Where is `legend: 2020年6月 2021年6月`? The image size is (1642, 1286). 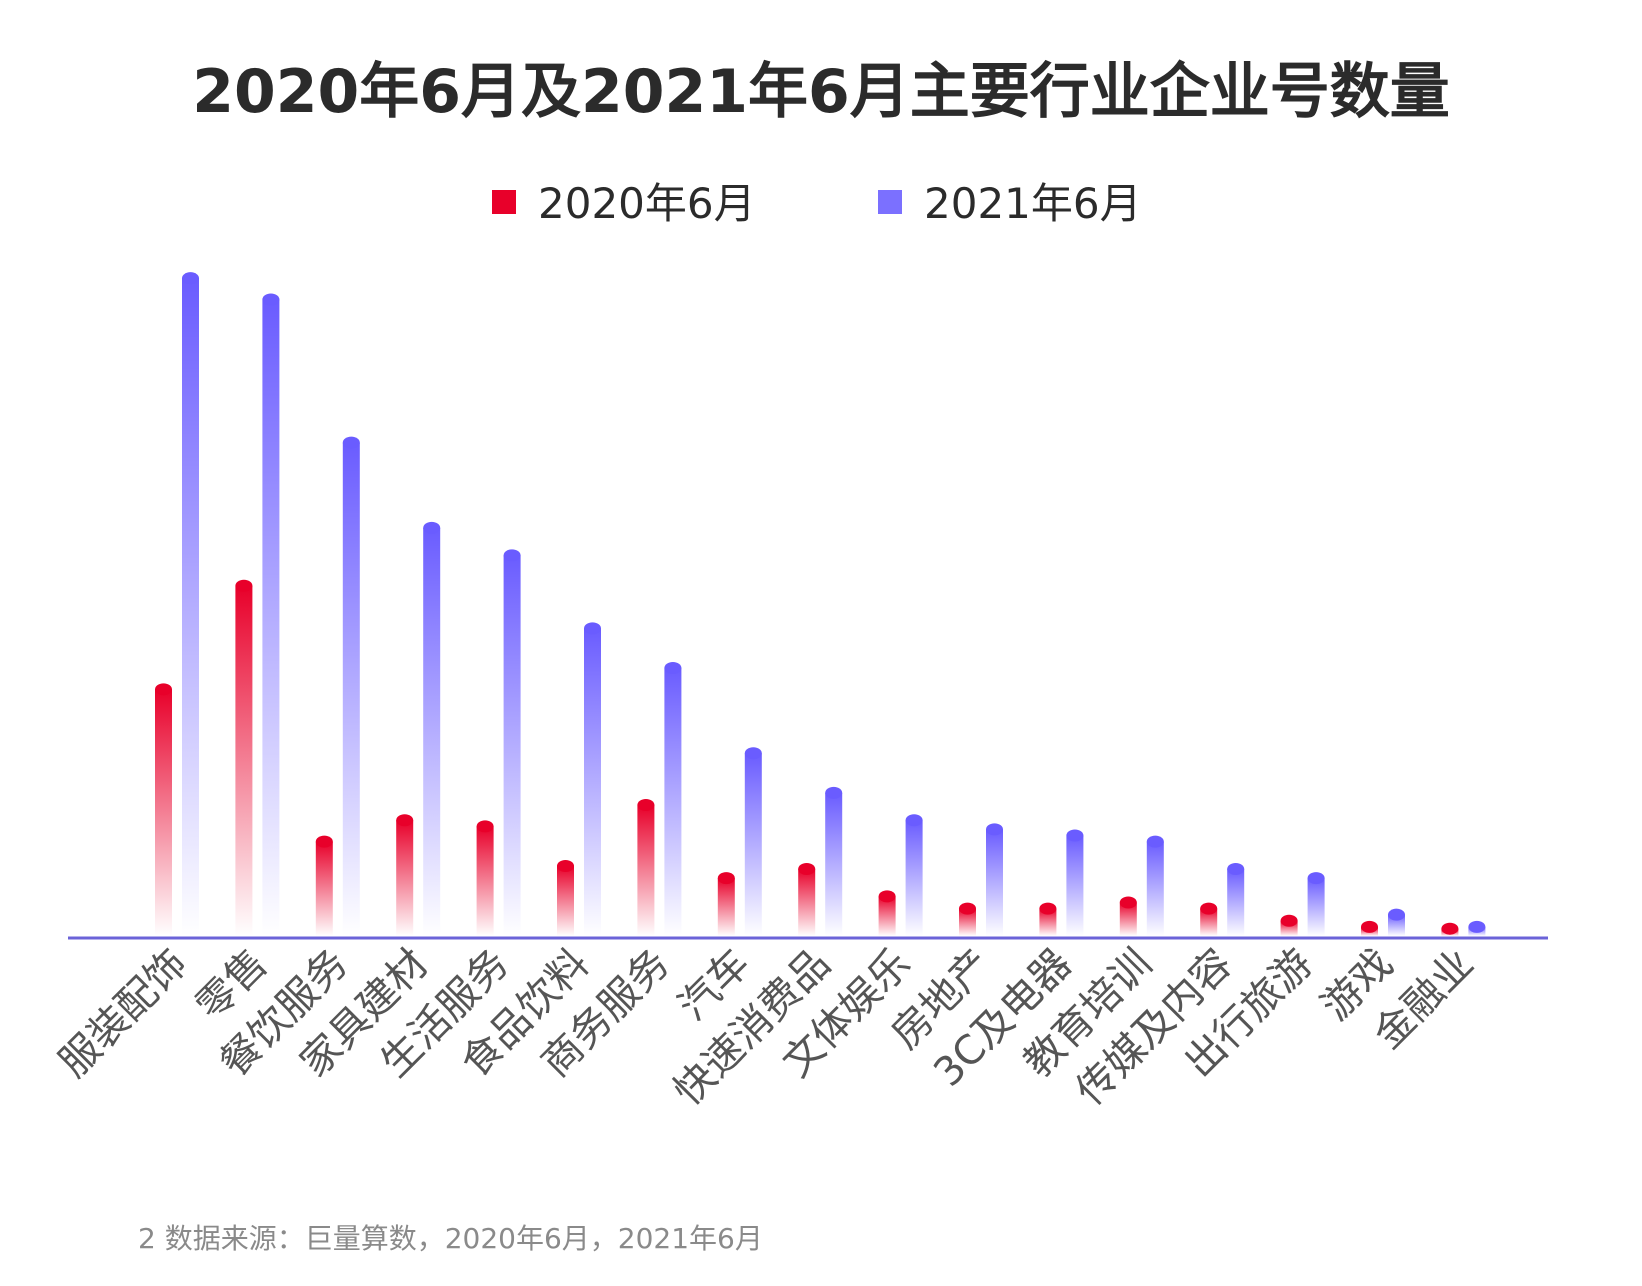
legend: 2020年6月 2021年6月 is located at coordinates (817, 203).